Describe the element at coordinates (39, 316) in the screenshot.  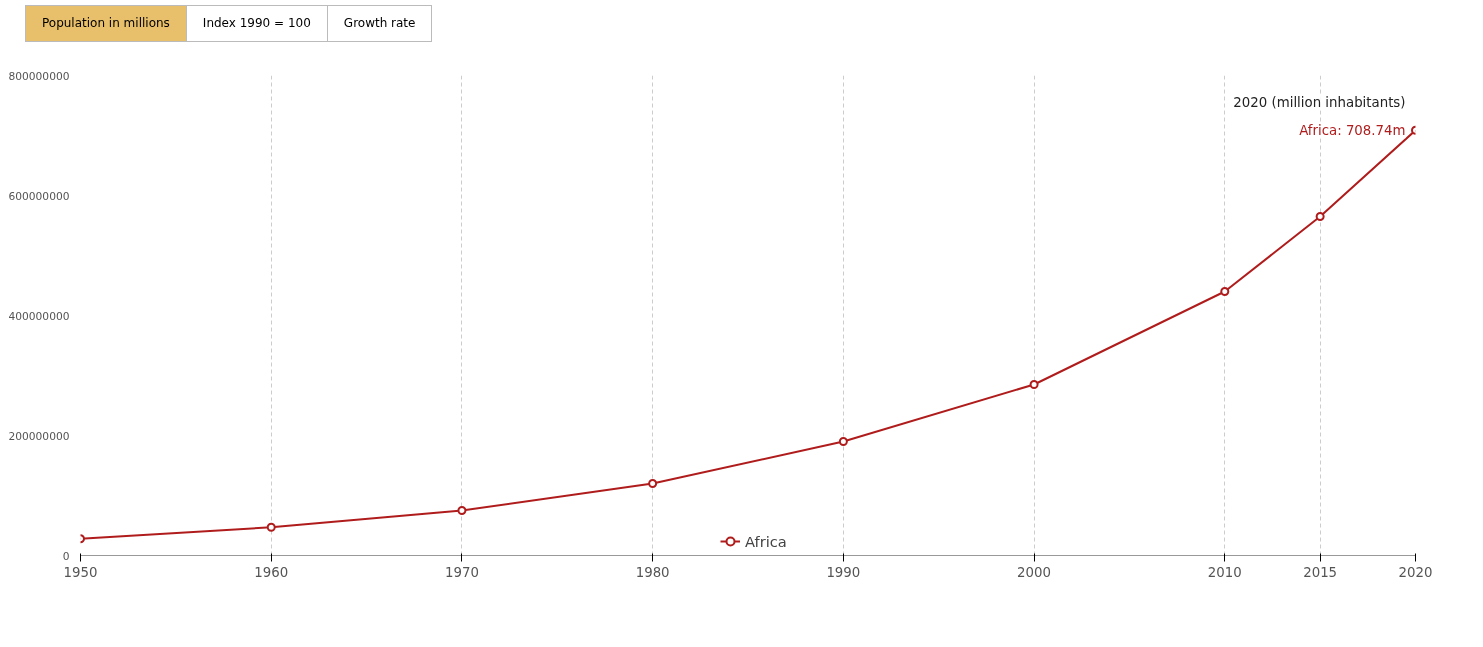
I see `y-tick-label: 400000000` at that location.